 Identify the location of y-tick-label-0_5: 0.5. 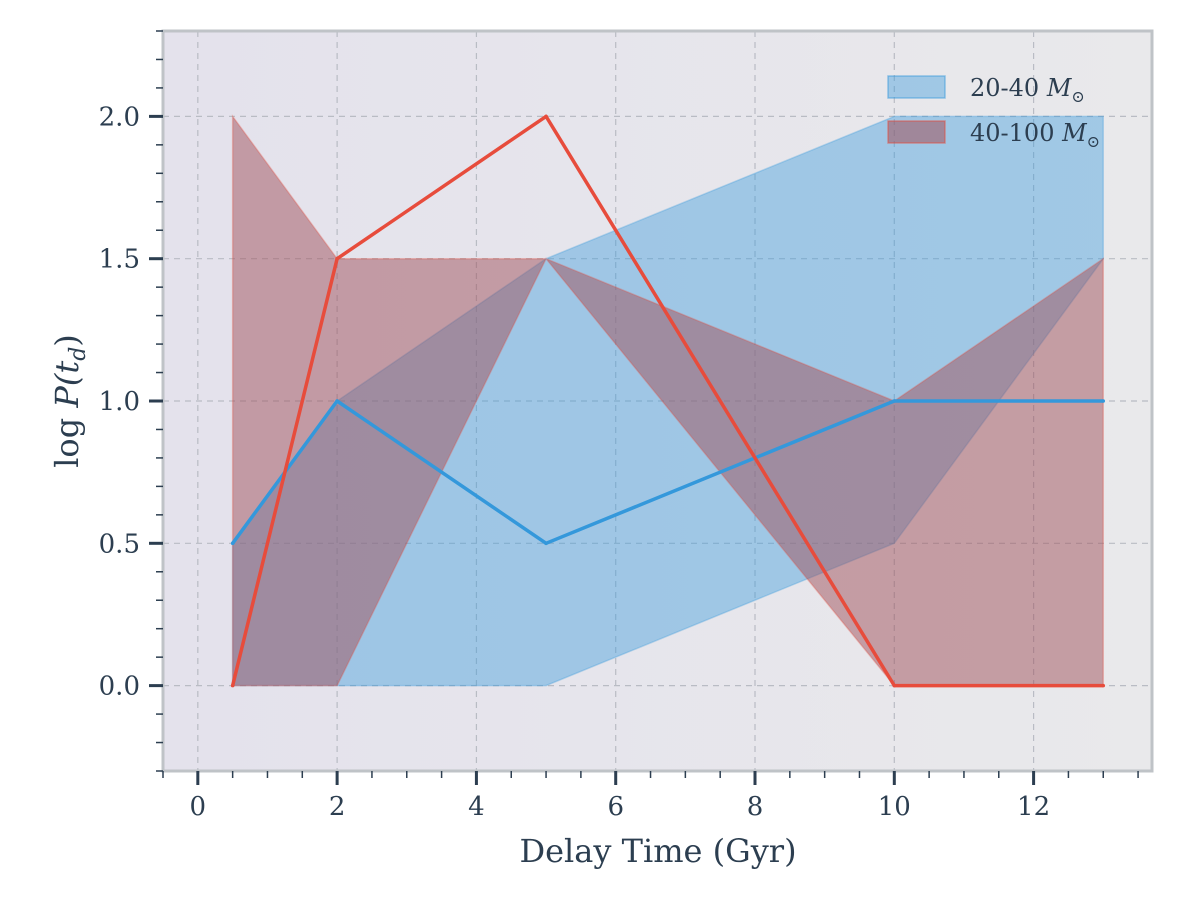
(119, 544).